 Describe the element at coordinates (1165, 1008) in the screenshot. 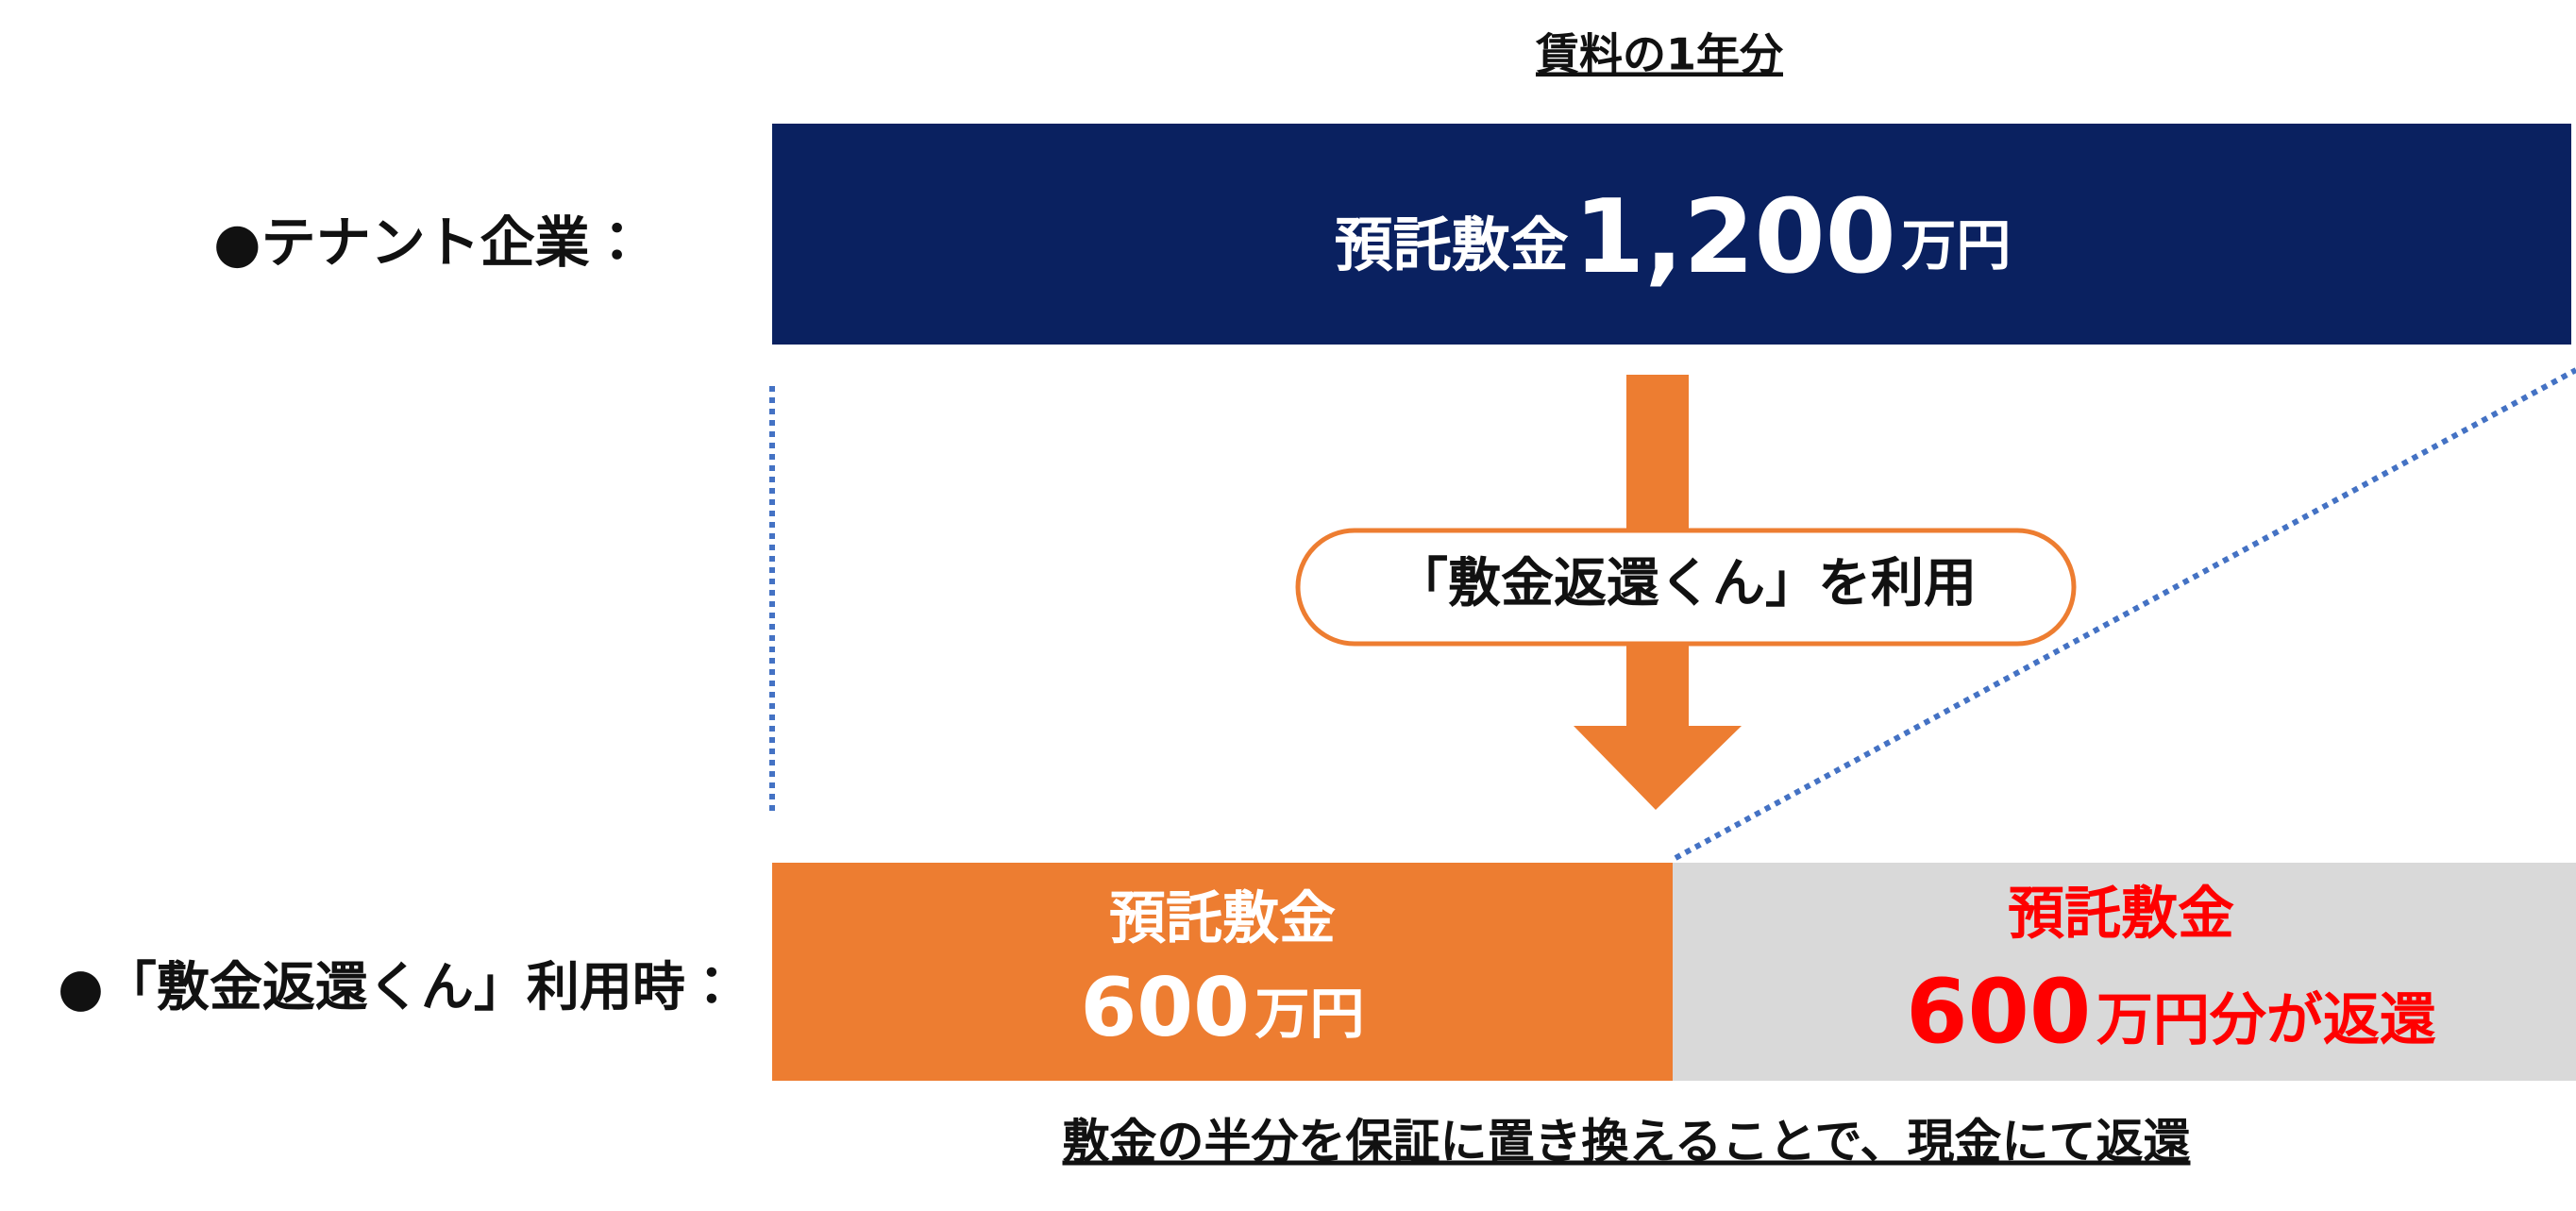

I see `deposit-amount: 600` at that location.